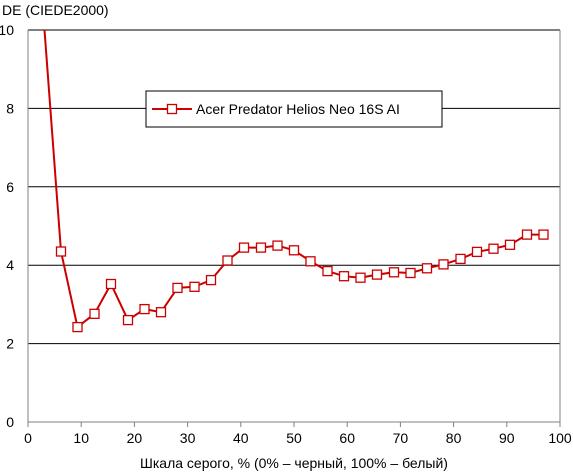 Image resolution: width=573 pixels, height=472 pixels. I want to click on x-tick-label-50: 50, so click(294, 438).